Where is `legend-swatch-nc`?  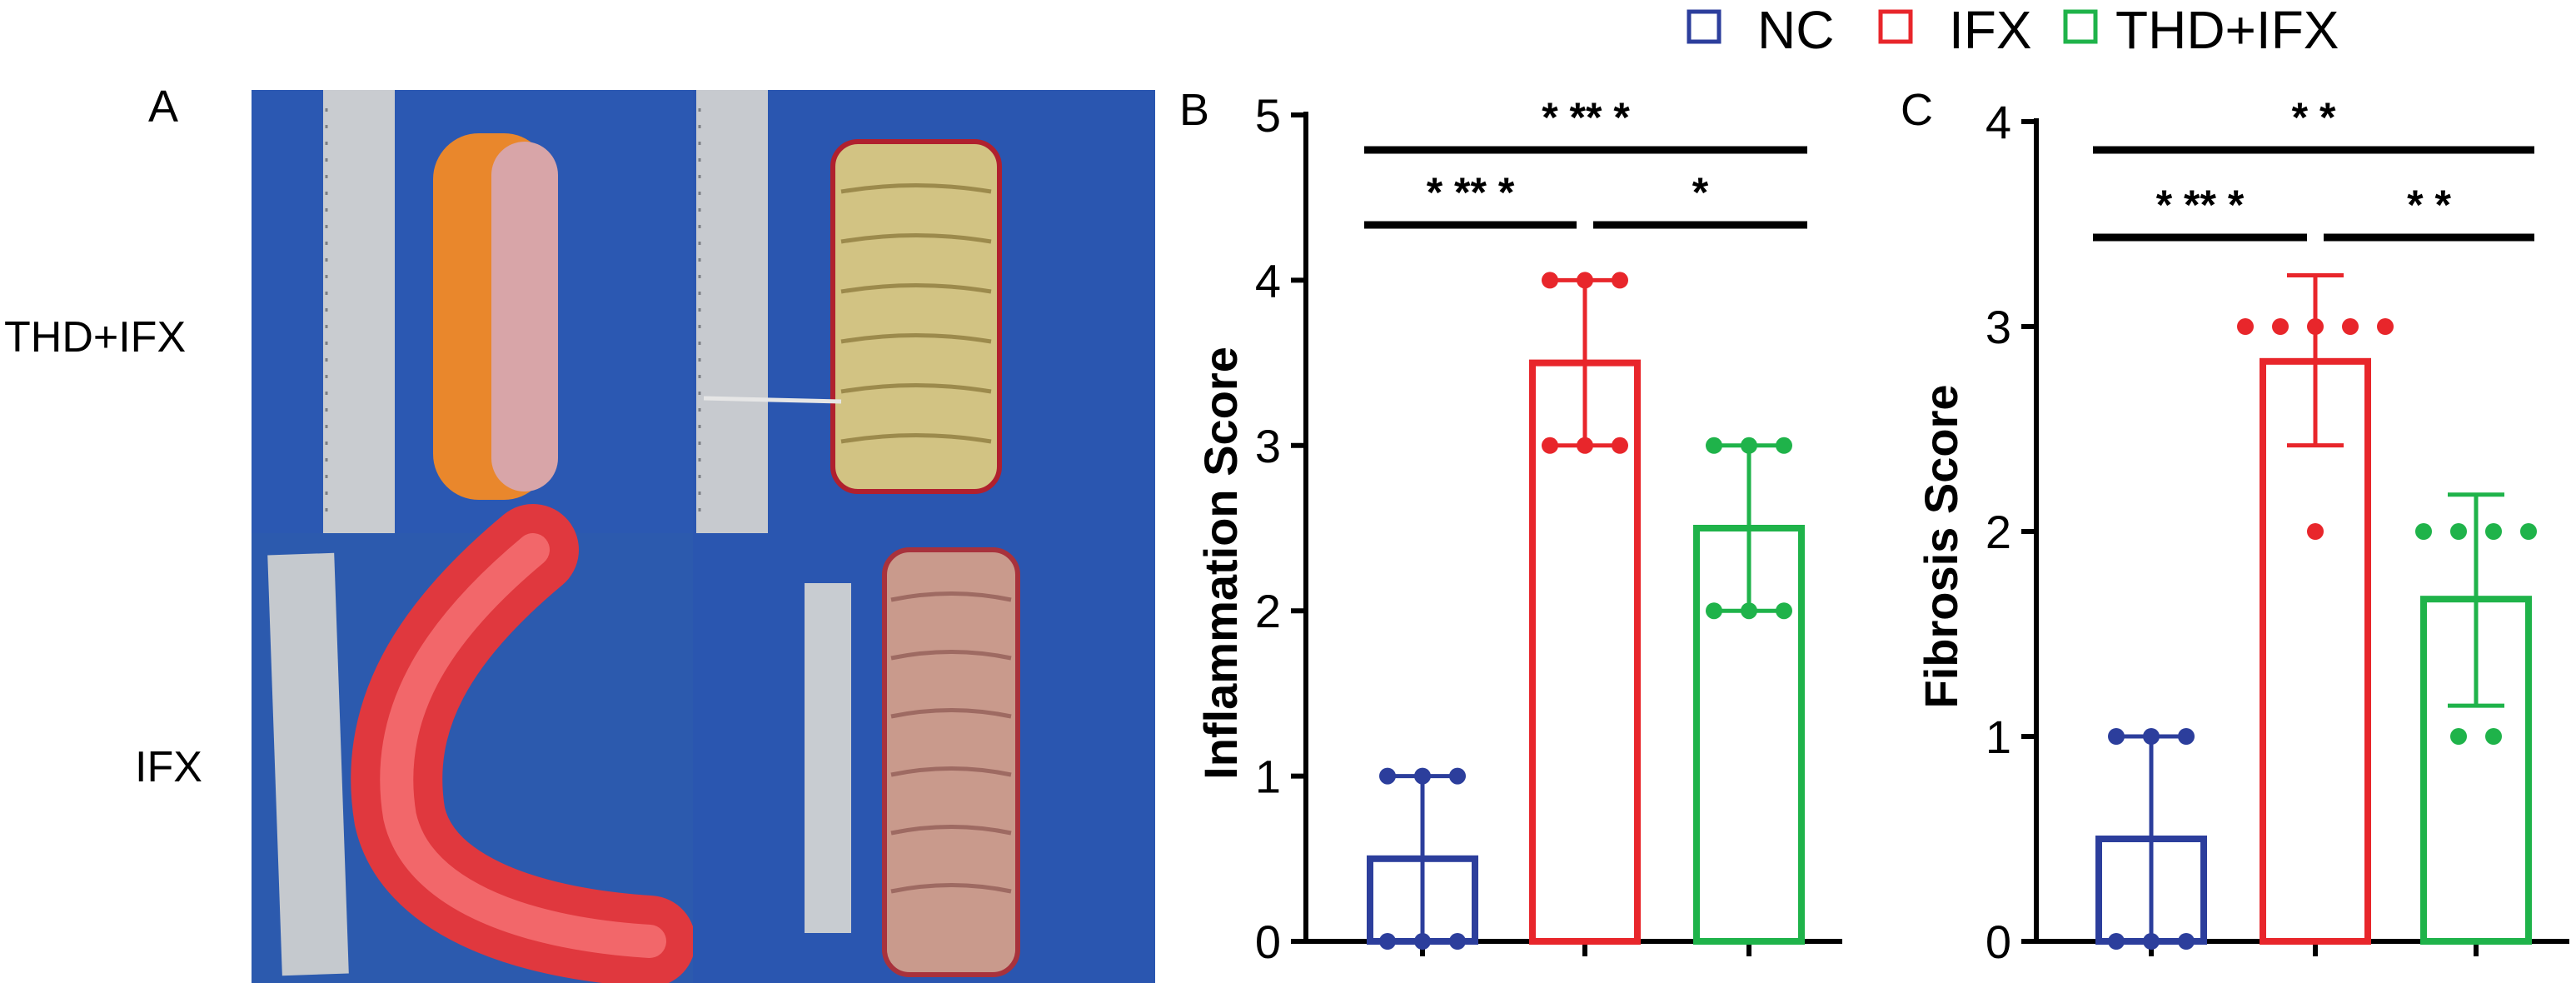 legend-swatch-nc is located at coordinates (1704, 27).